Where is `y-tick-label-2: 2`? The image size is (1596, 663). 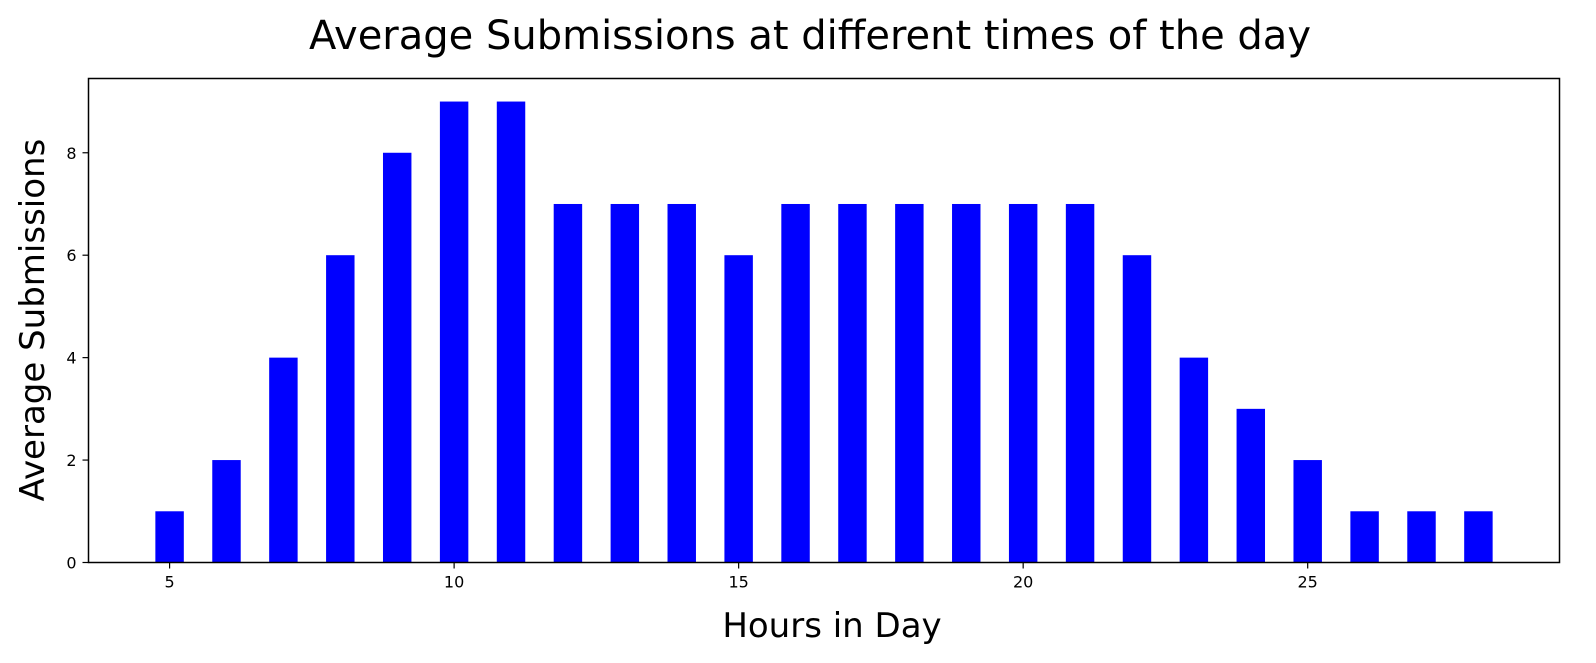
y-tick-label-2: 2 is located at coordinates (71, 460).